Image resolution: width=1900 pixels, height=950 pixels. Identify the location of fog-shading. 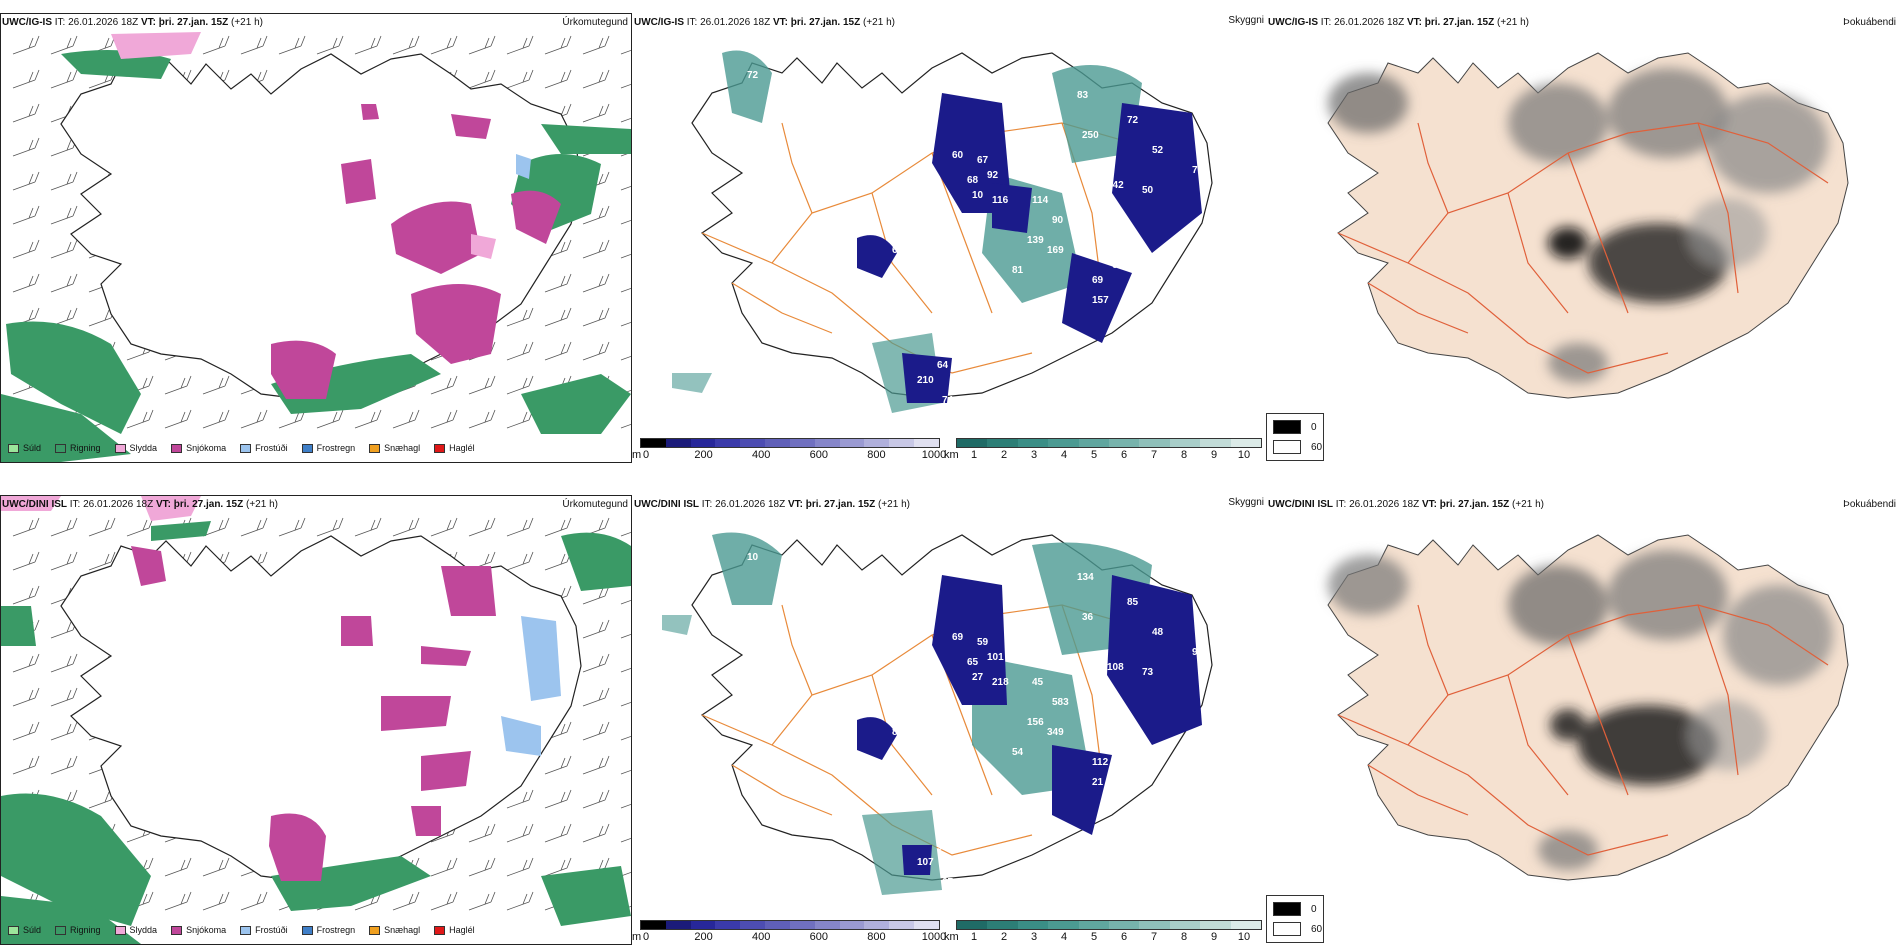
(1580, 710).